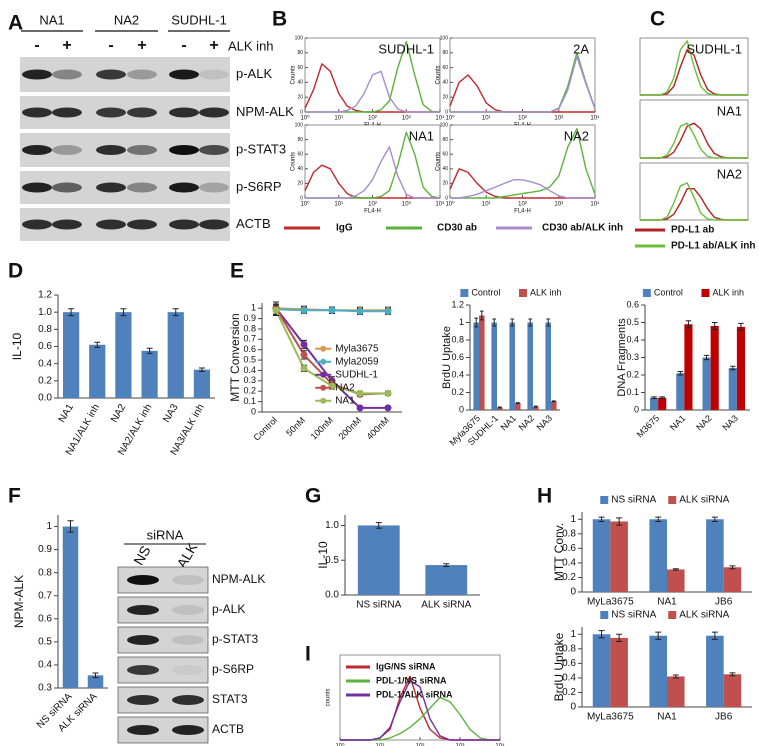 The width and height of the screenshot is (759, 746). What do you see at coordinates (199, 19) in the screenshot?
I see `blot-group-label: SUDHL-1` at bounding box center [199, 19].